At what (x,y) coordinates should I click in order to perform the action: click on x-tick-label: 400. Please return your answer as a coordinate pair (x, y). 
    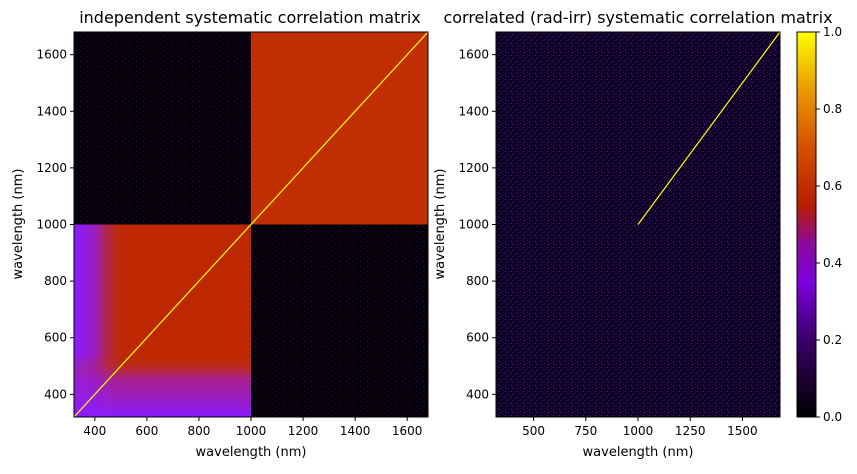
    Looking at the image, I should click on (94, 431).